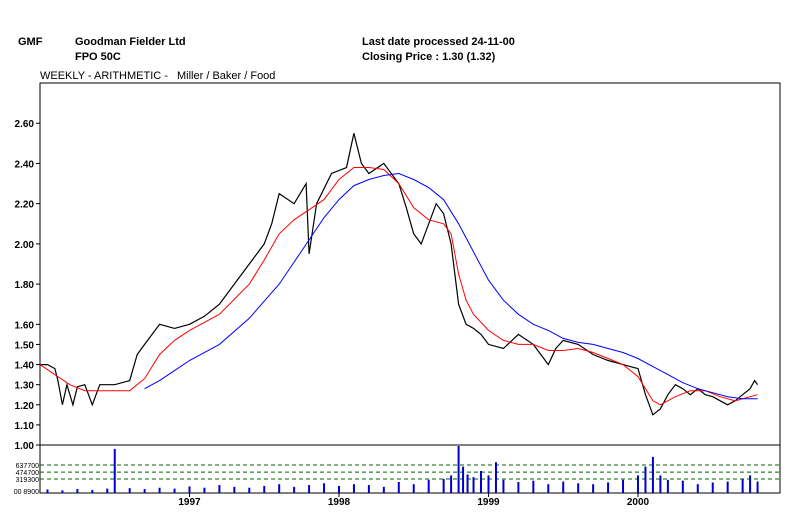 The height and width of the screenshot is (526, 786). I want to click on volume-tick-label: 319300, so click(27, 480).